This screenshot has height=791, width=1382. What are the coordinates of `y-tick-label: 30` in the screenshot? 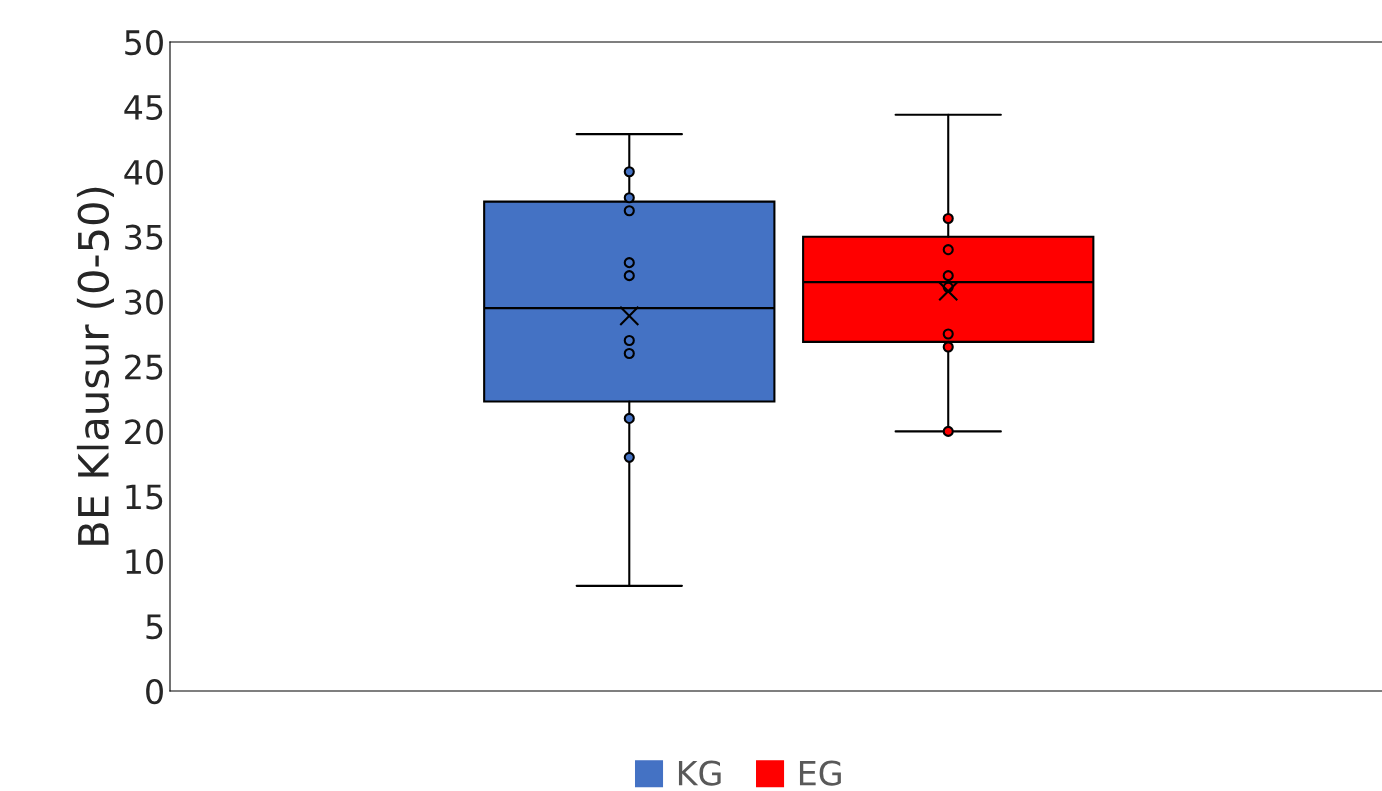 It's located at (144, 302).